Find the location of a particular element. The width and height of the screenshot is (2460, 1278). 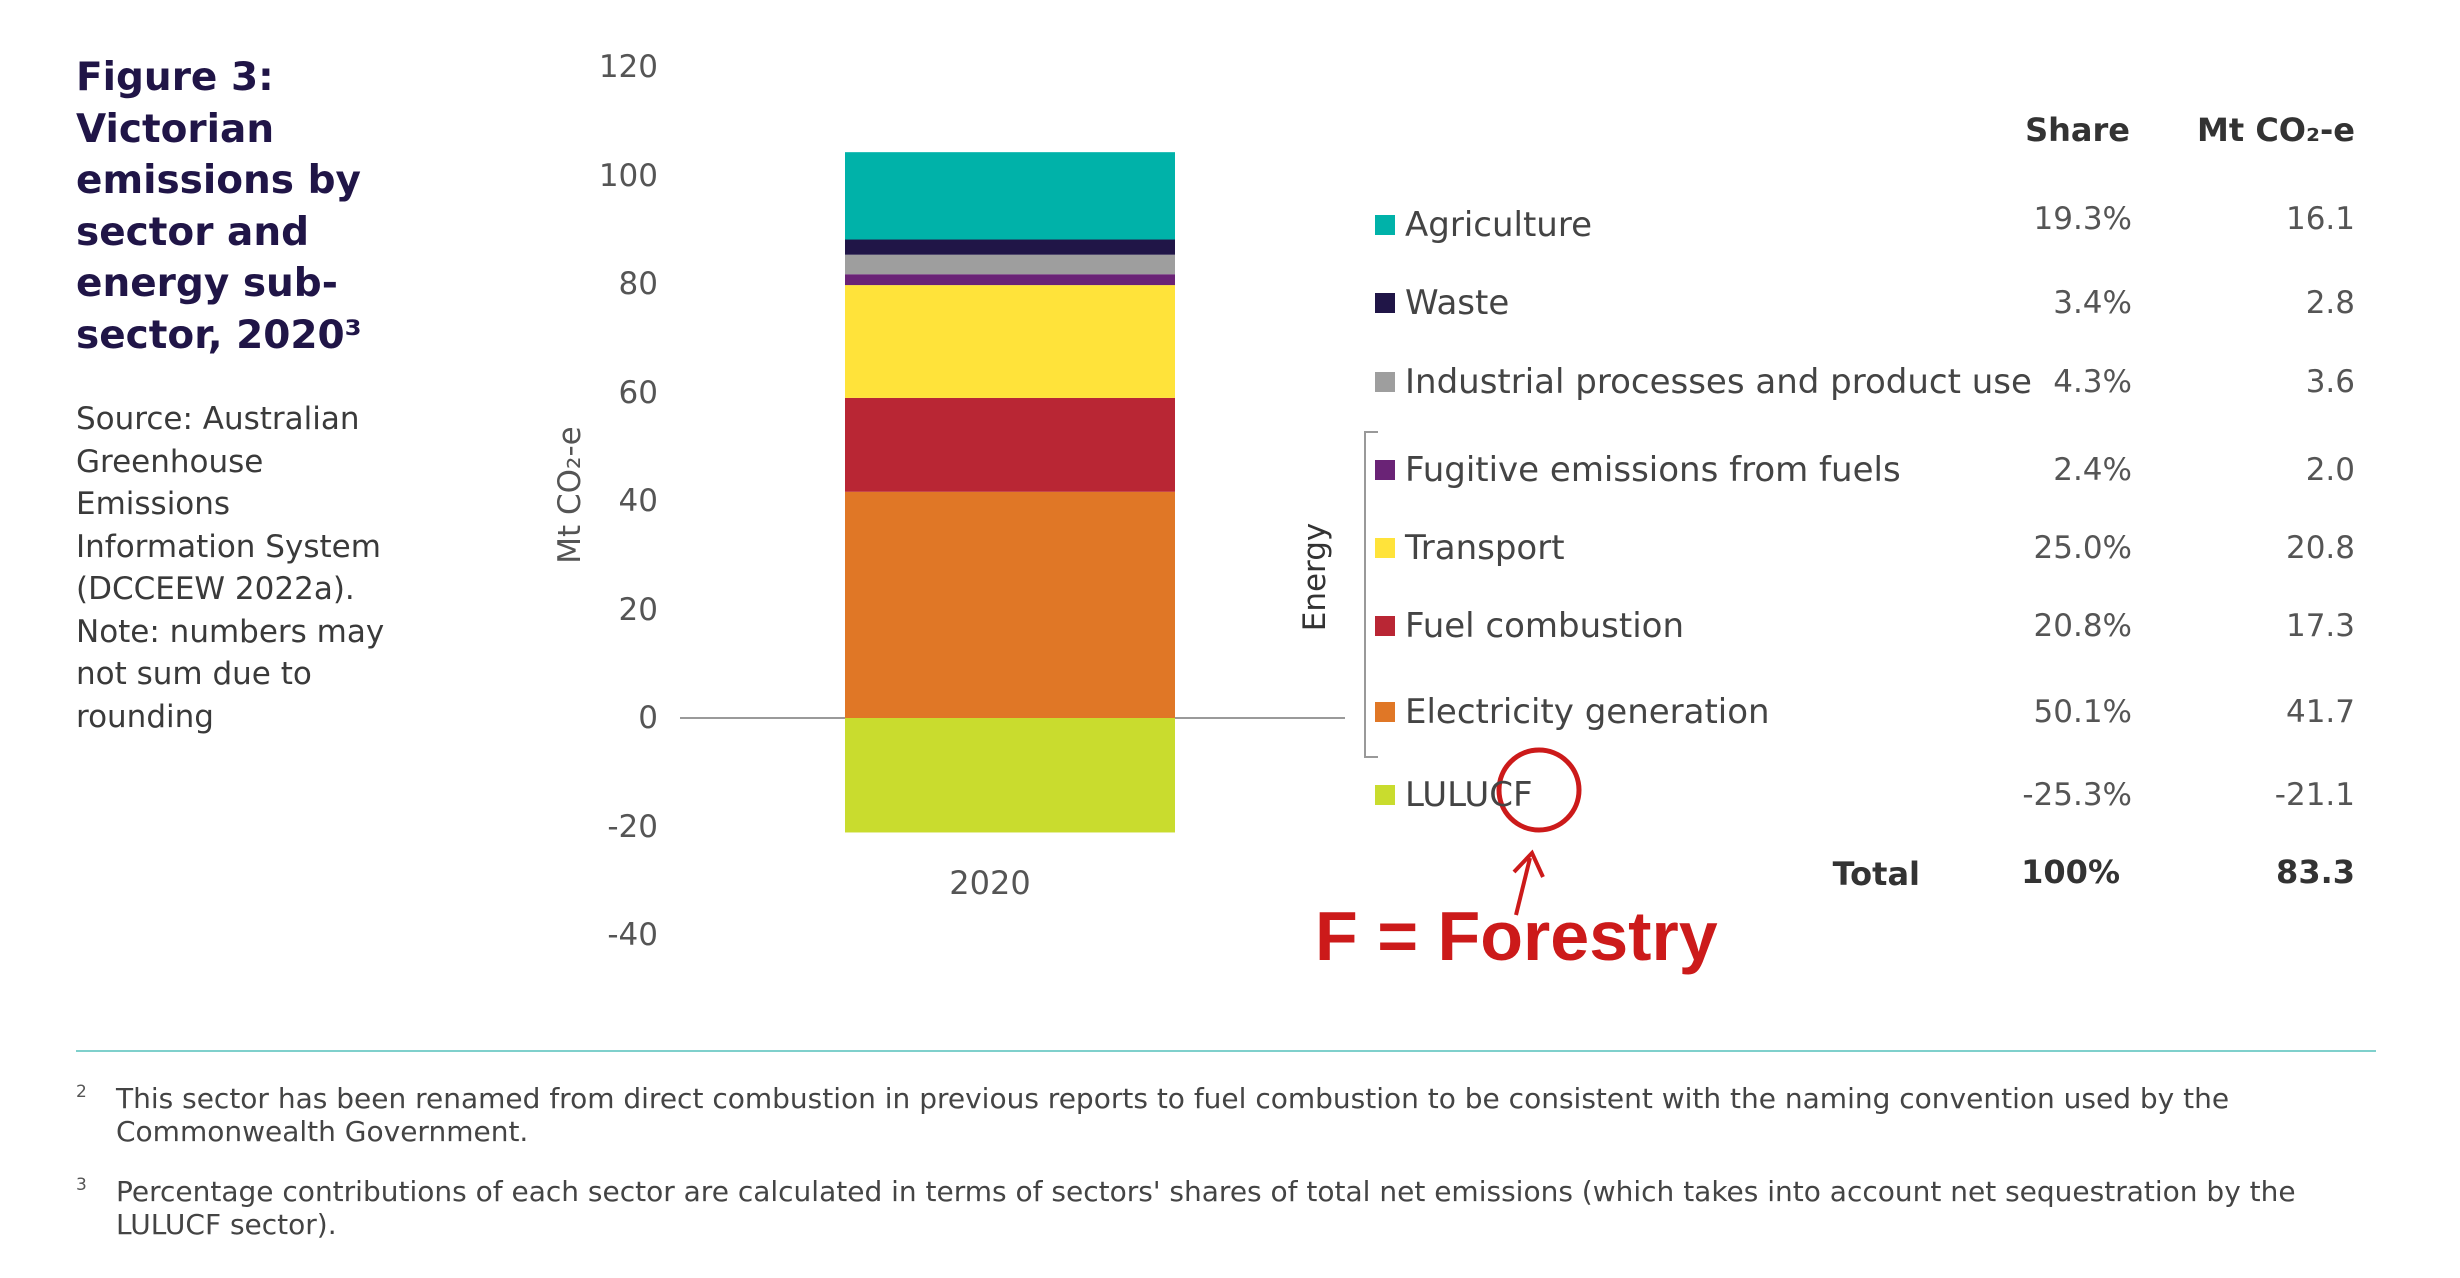

share-value: 50.1% is located at coordinates (2082, 712).